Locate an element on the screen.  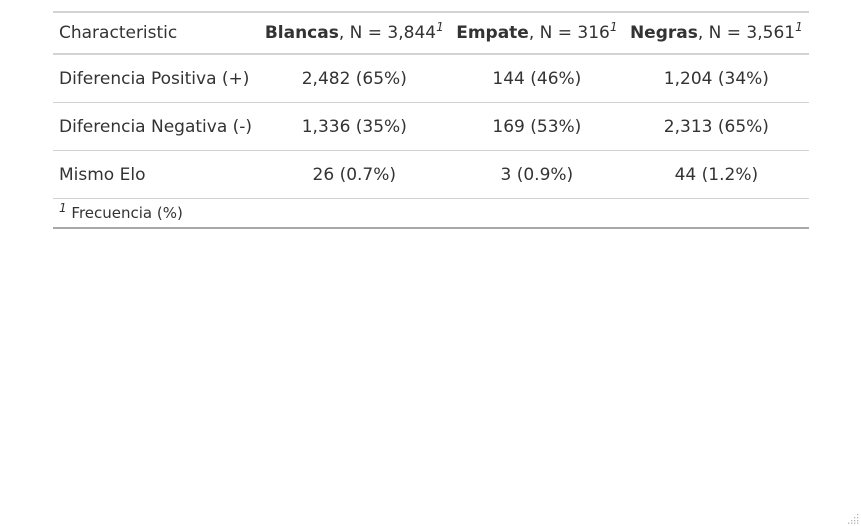
header-characteristic: Characteristic is located at coordinates (156, 33).